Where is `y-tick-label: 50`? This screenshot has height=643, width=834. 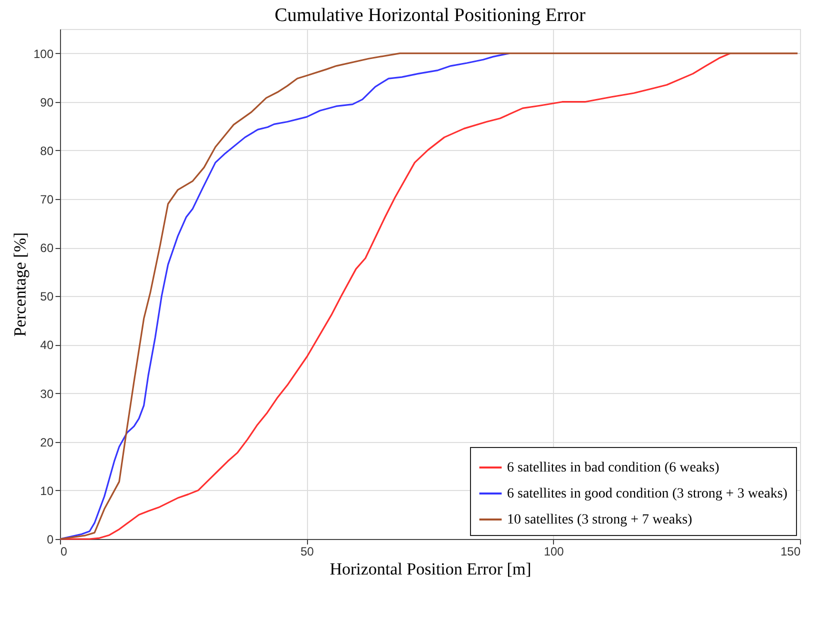
y-tick-label: 50 is located at coordinates (47, 297).